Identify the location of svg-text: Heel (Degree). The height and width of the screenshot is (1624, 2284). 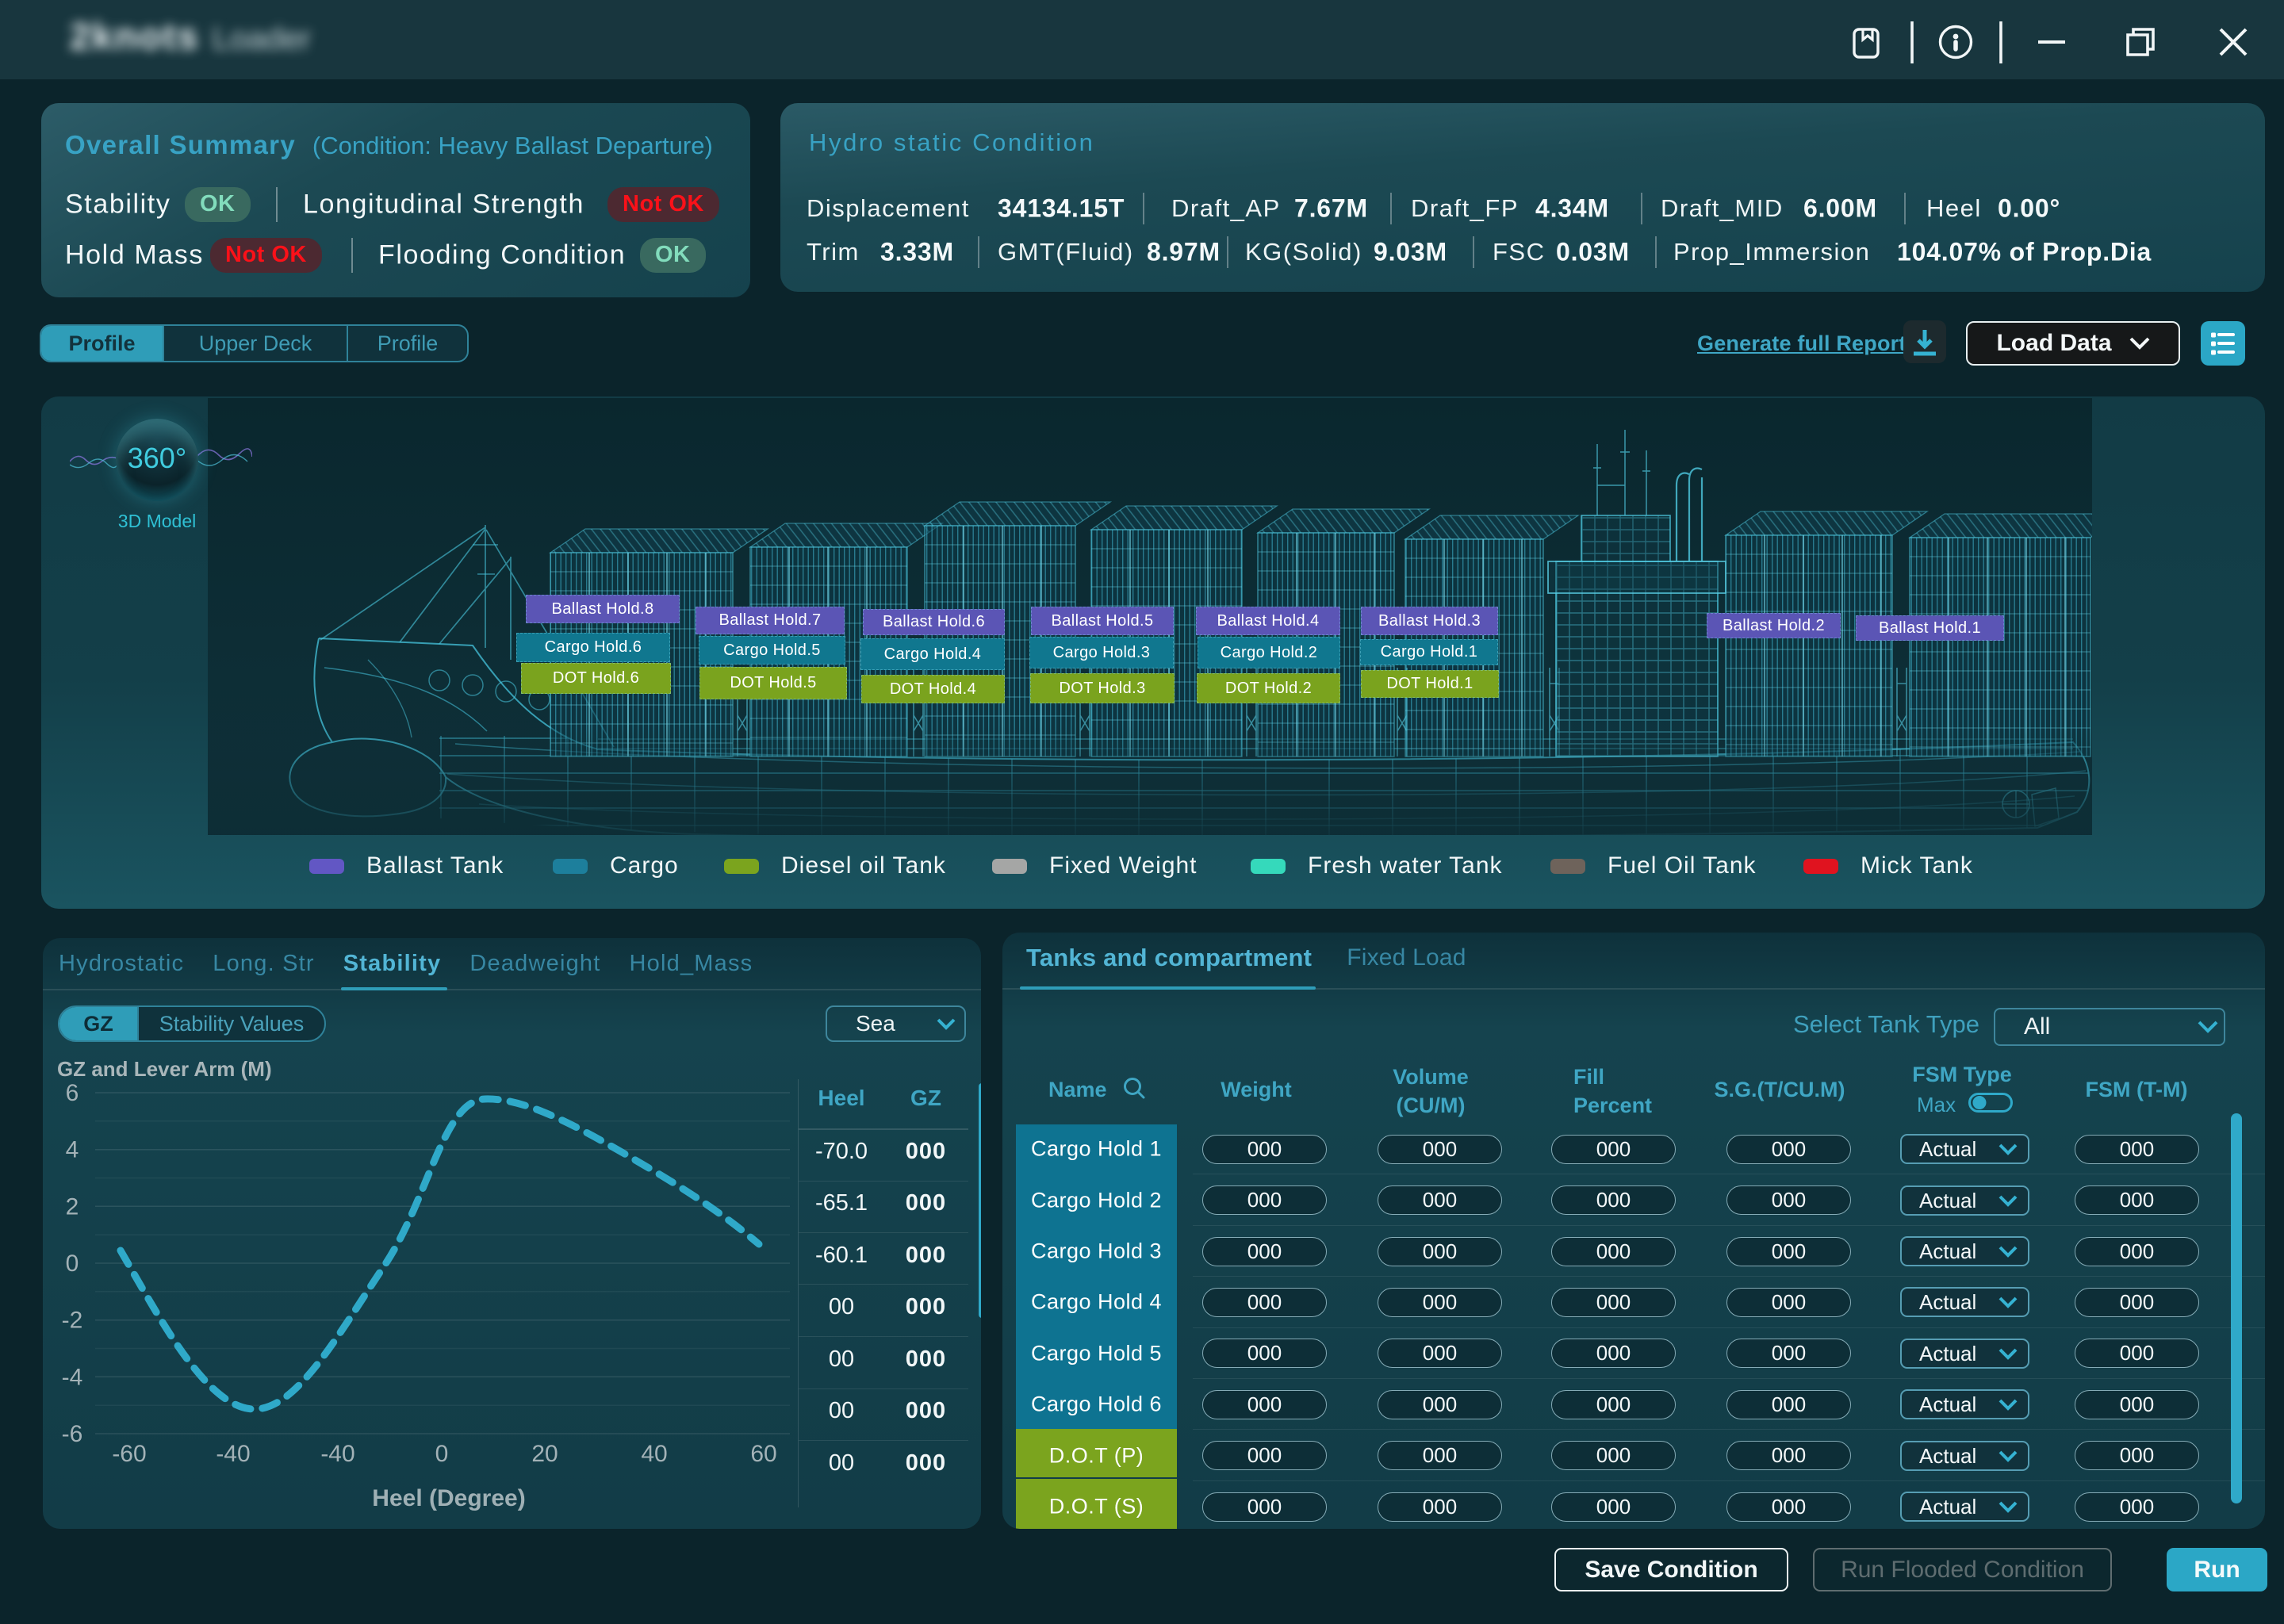
(448, 1498).